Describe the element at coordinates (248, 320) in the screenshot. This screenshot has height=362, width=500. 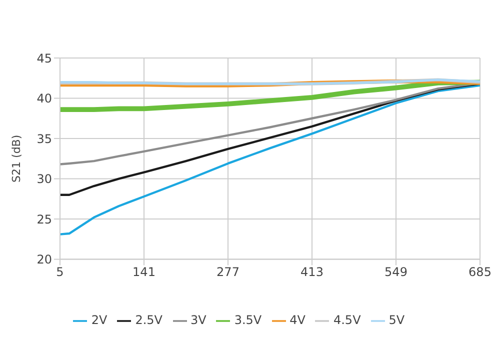
I see `legend-label: 3.5V` at that location.